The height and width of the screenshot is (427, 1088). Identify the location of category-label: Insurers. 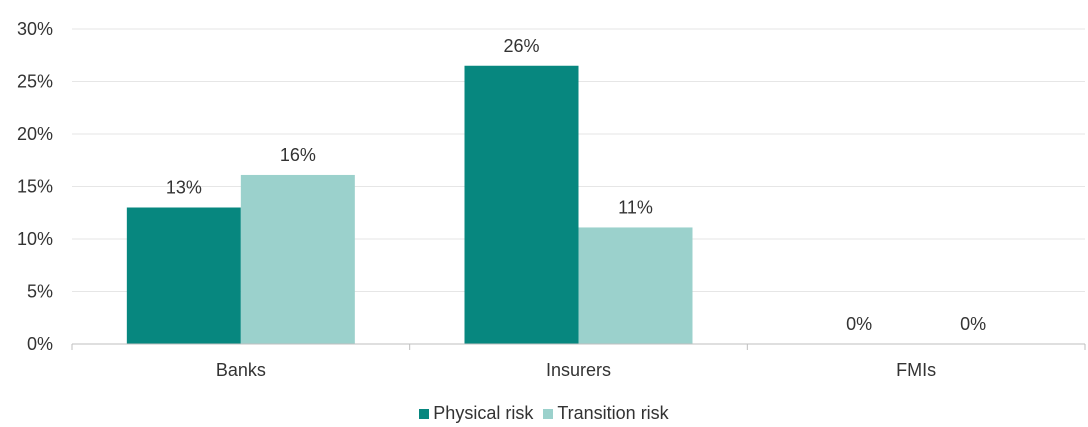
(578, 370).